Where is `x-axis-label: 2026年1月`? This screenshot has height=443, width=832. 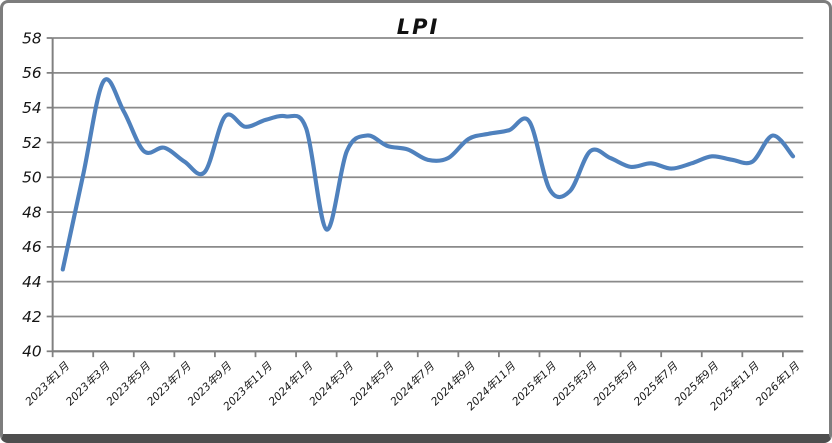
x-axis-label: 2026年1月 is located at coordinates (777, 384).